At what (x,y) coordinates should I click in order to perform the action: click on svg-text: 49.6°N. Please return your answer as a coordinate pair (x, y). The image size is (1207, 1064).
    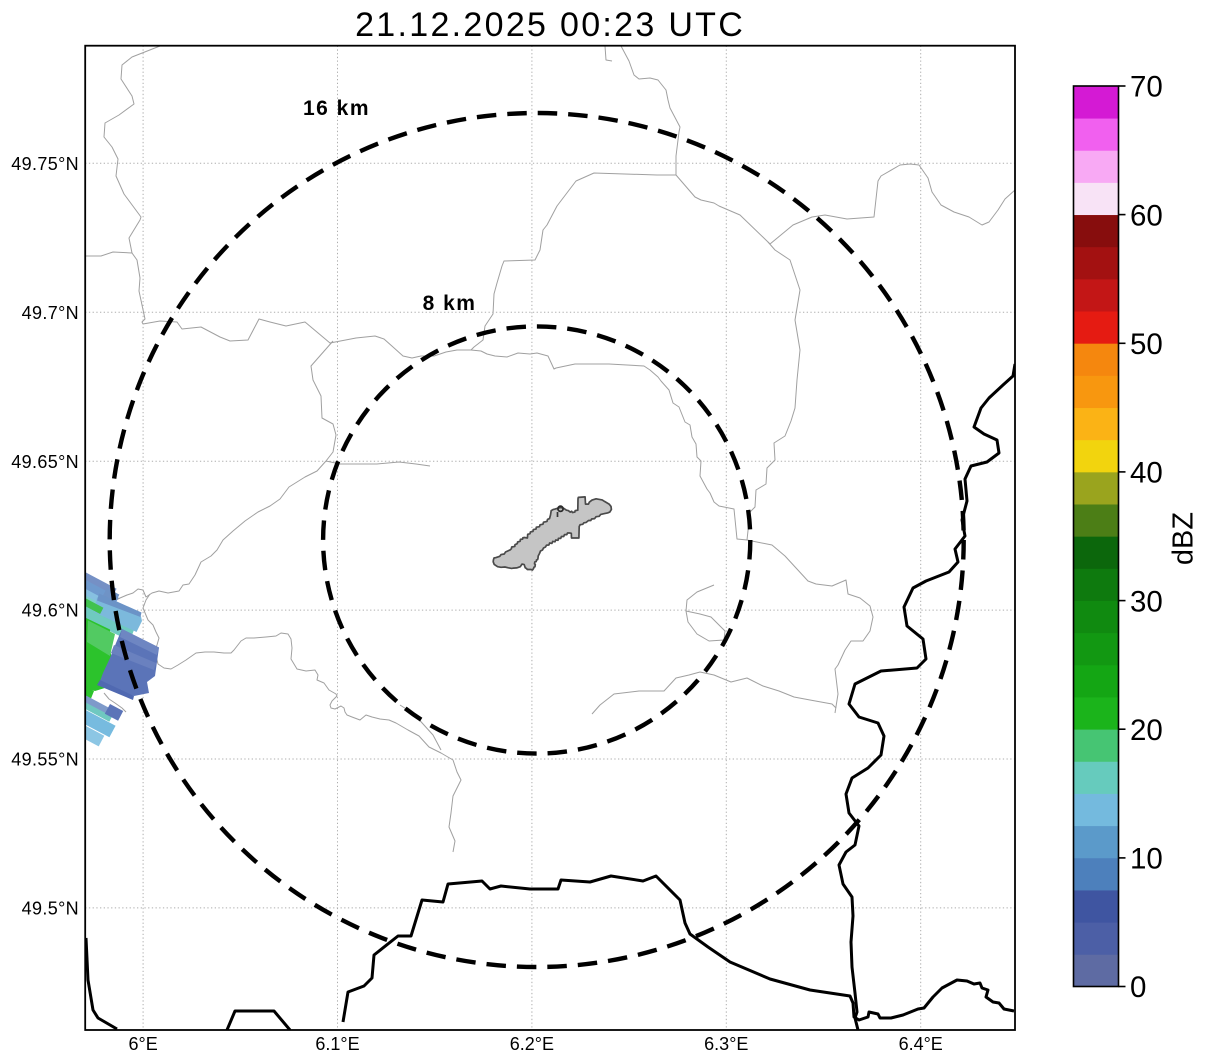
    Looking at the image, I should click on (50, 611).